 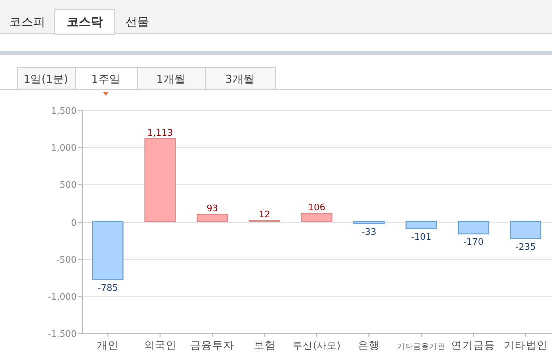 I want to click on text: 선물, so click(x=138, y=22).